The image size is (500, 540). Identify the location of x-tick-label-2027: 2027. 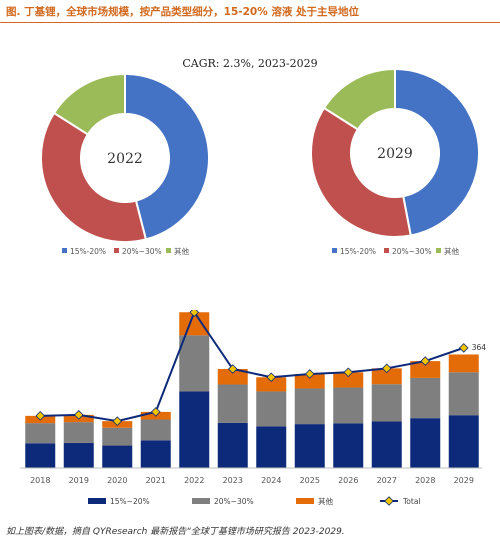
(387, 480).